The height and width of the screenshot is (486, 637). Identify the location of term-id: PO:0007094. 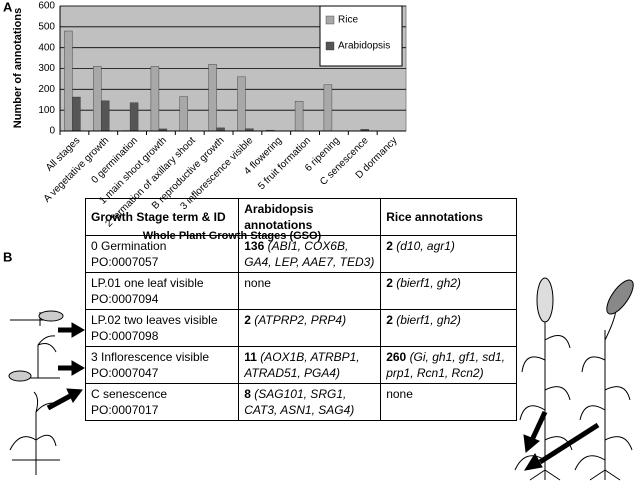
(125, 299).